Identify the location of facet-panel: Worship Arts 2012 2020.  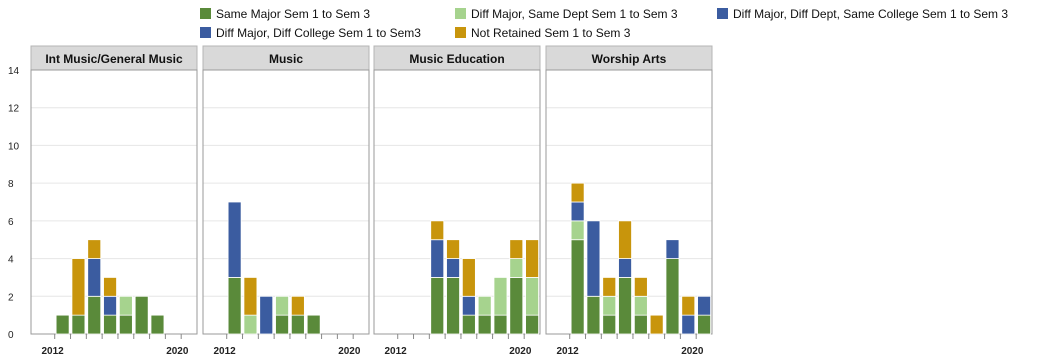
(629, 201).